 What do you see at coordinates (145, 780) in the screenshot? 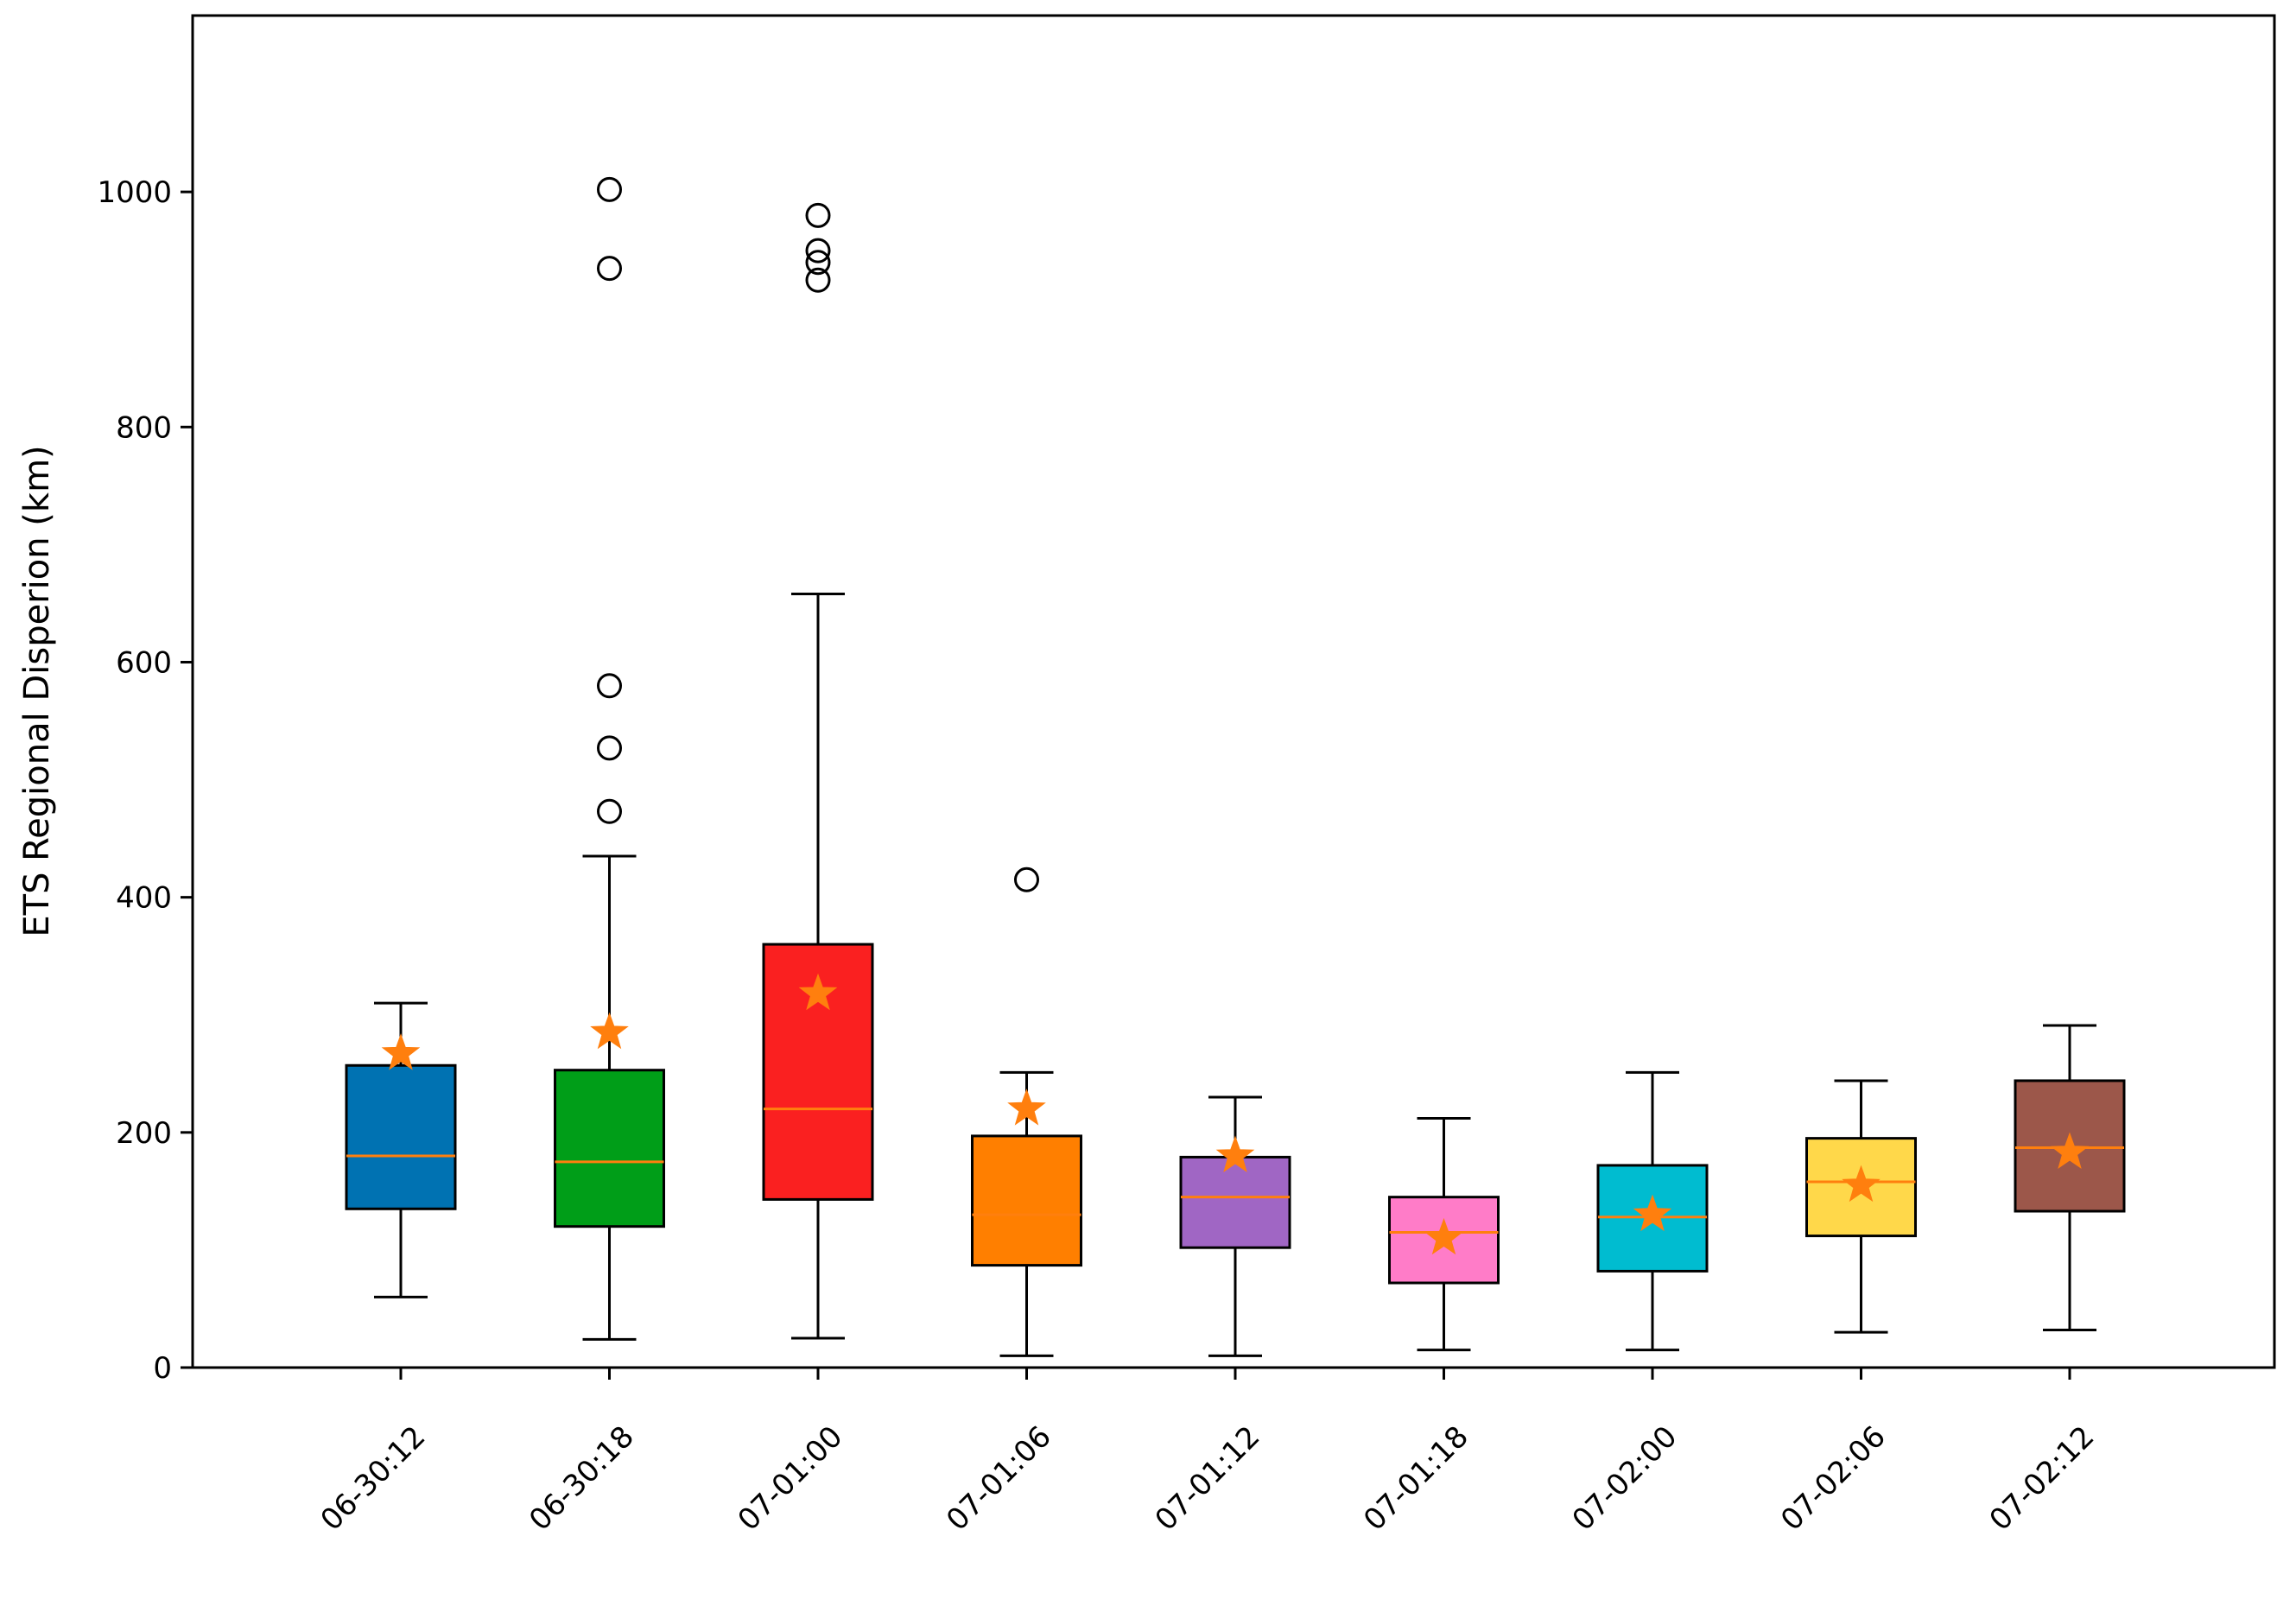
I see `y-axis: 0 200 400 600 800 1000` at bounding box center [145, 780].